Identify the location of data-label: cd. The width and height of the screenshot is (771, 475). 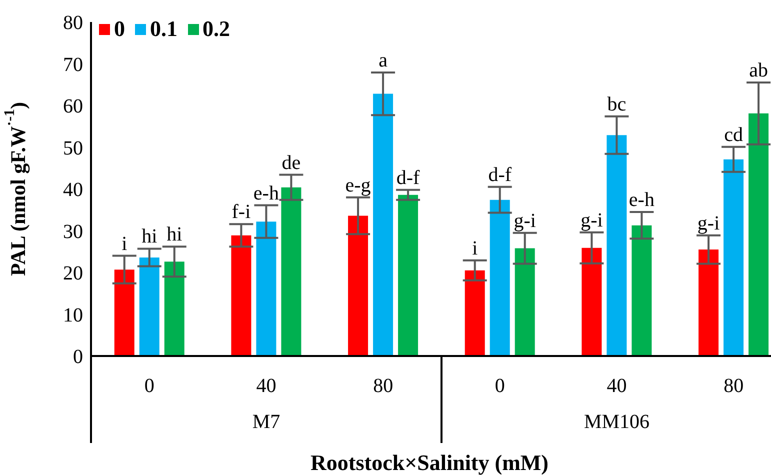
(733, 135).